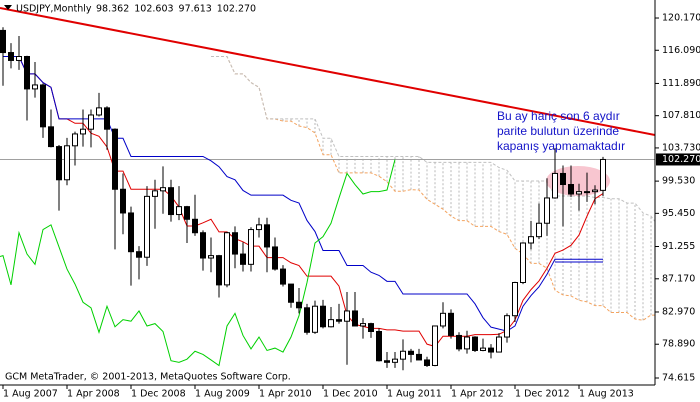 The image size is (700, 402). What do you see at coordinates (153, 9) in the screenshot?
I see `header-value: 102.603` at bounding box center [153, 9].